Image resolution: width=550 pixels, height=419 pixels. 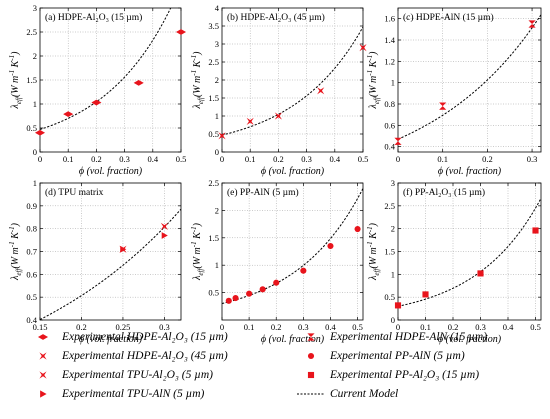 What do you see at coordinates (389, 61) in the screenshot?
I see `y-tick-label: 1.2` at bounding box center [389, 61].